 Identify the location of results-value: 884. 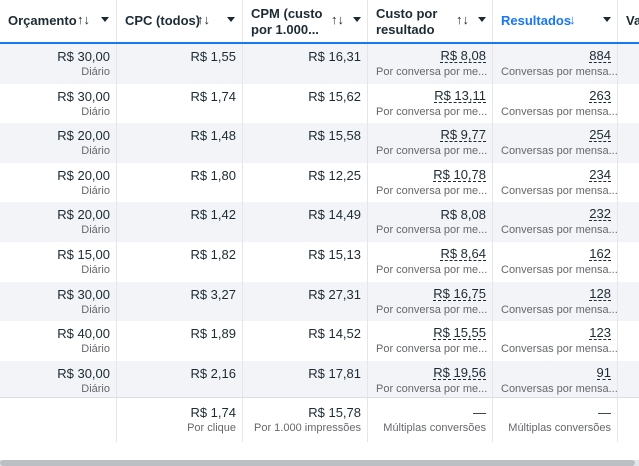
(600, 55).